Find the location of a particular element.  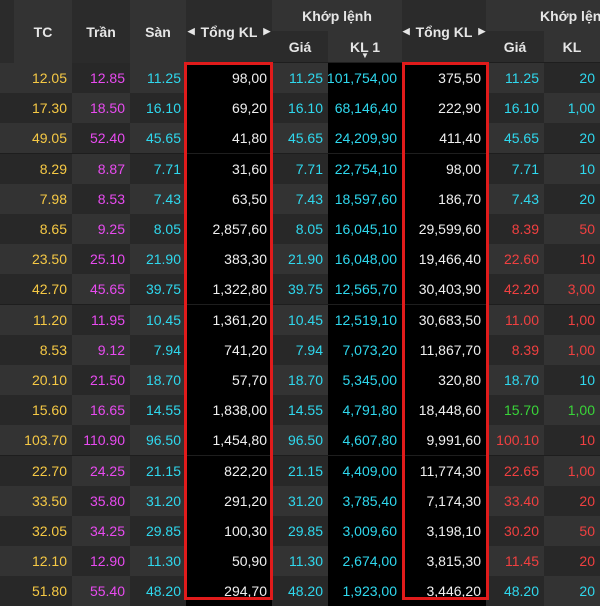

cell-kl1: 4,791,80 is located at coordinates (365, 410).